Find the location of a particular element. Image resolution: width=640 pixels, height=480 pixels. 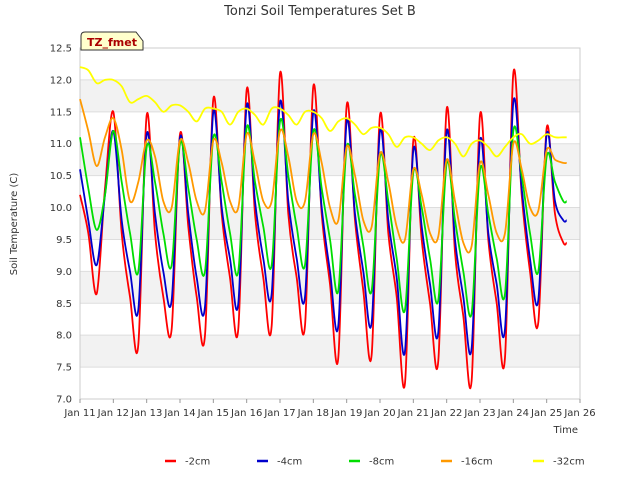

y-tick-label: 10.0 is located at coordinates (61, 208).